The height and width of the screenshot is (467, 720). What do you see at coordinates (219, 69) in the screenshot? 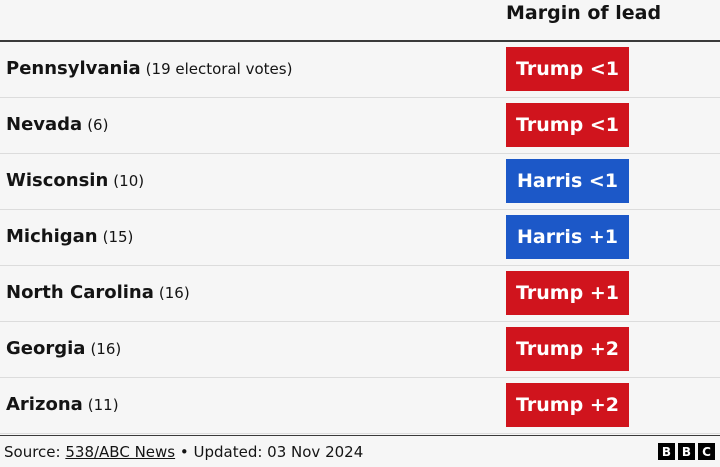
I see `electoral-votes: (19 electoral votes)` at bounding box center [219, 69].